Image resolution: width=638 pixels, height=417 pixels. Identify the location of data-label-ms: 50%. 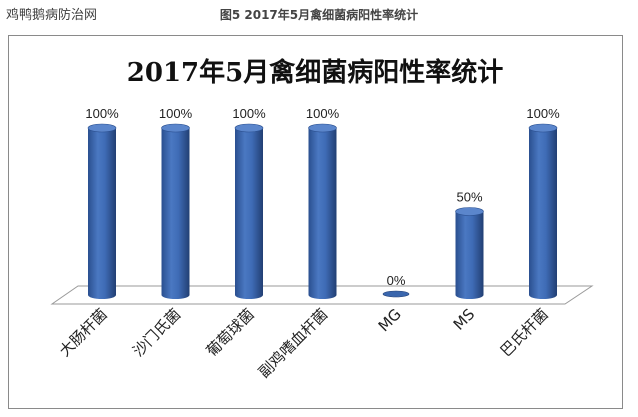
(469, 197).